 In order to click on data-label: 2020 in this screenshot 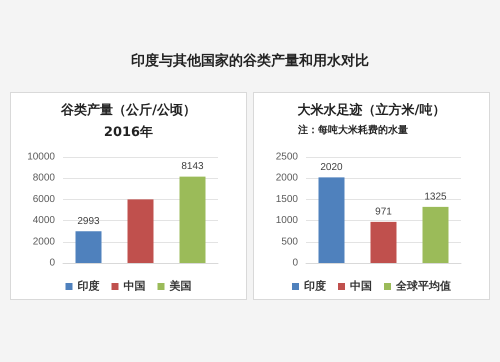, I will do `click(332, 167)`.